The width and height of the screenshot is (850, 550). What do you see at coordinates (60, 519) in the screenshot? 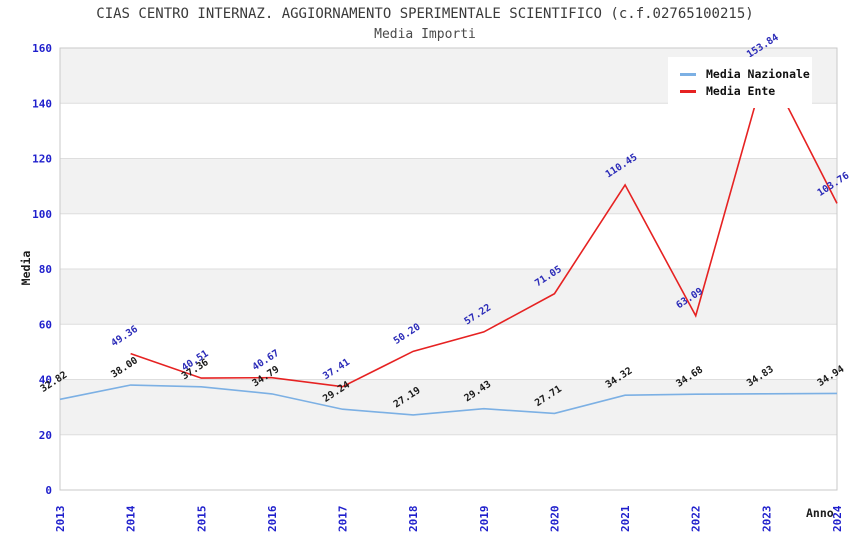
I see `x-tick-label: 2013` at bounding box center [60, 519].